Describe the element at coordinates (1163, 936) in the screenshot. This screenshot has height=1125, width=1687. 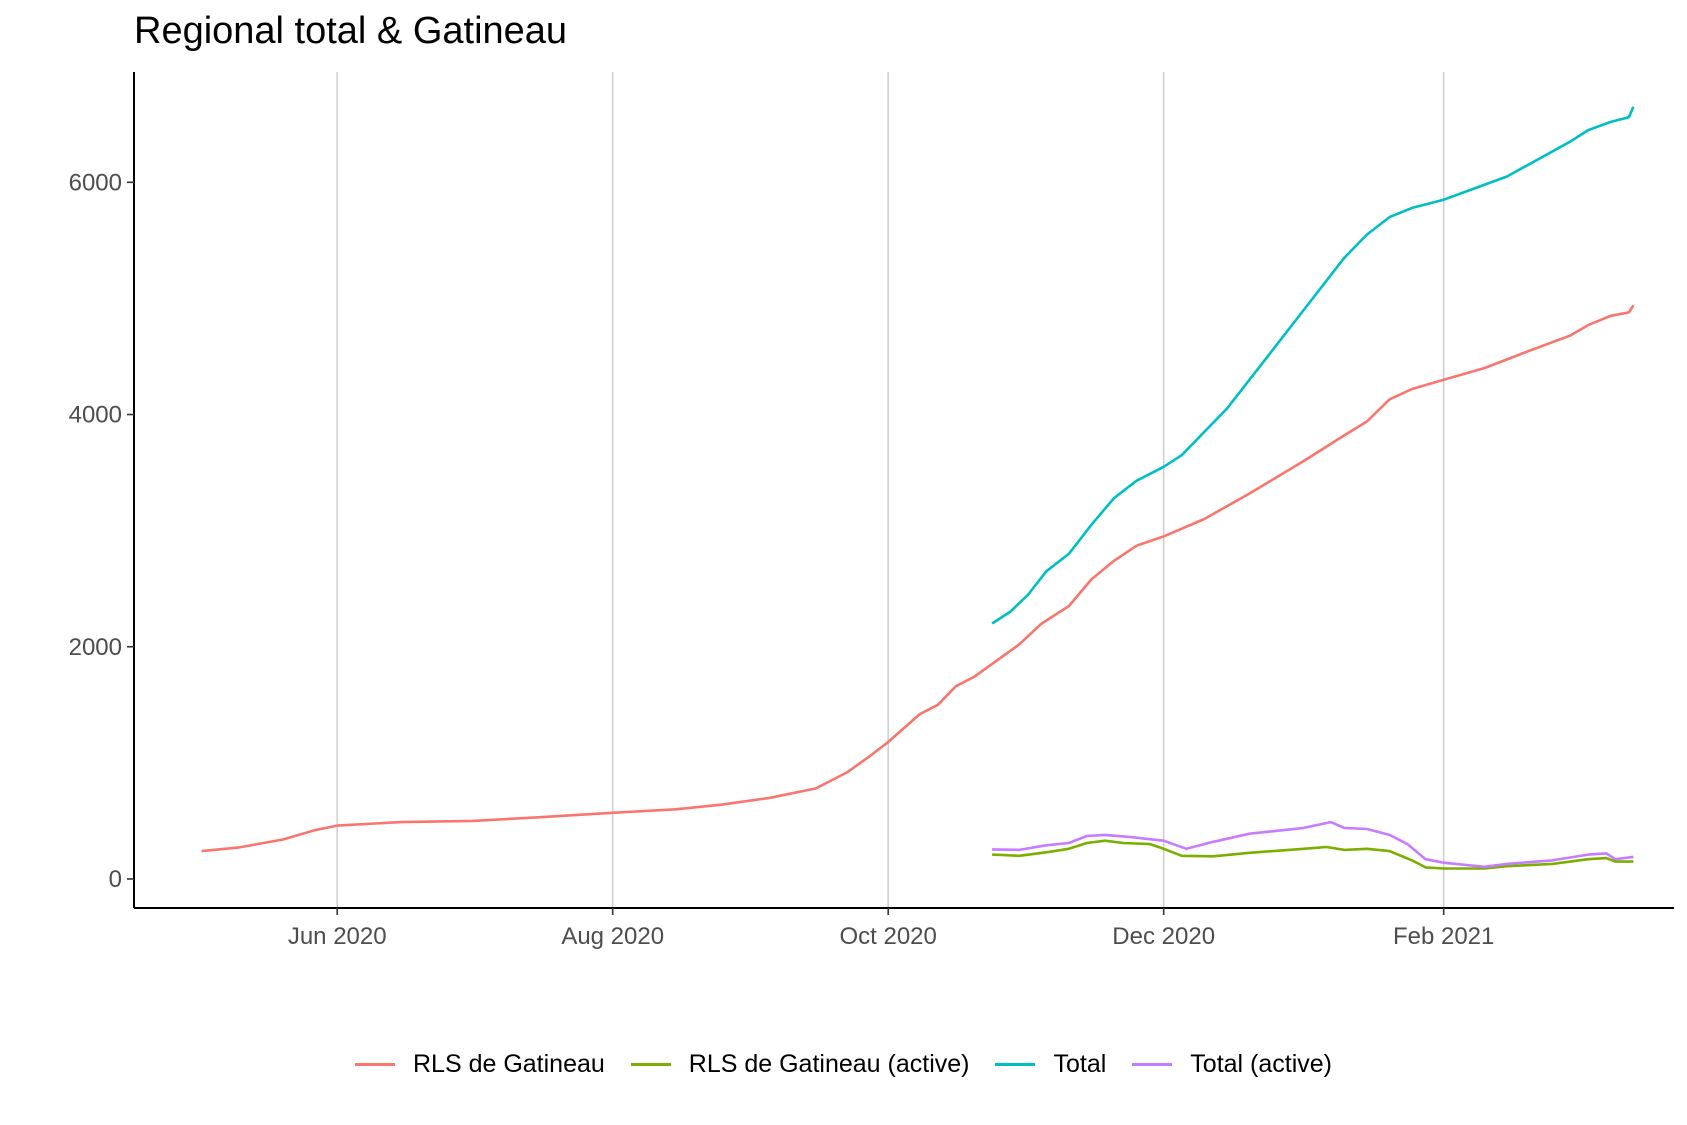
I see `x-tick-label: Dec 2020` at that location.